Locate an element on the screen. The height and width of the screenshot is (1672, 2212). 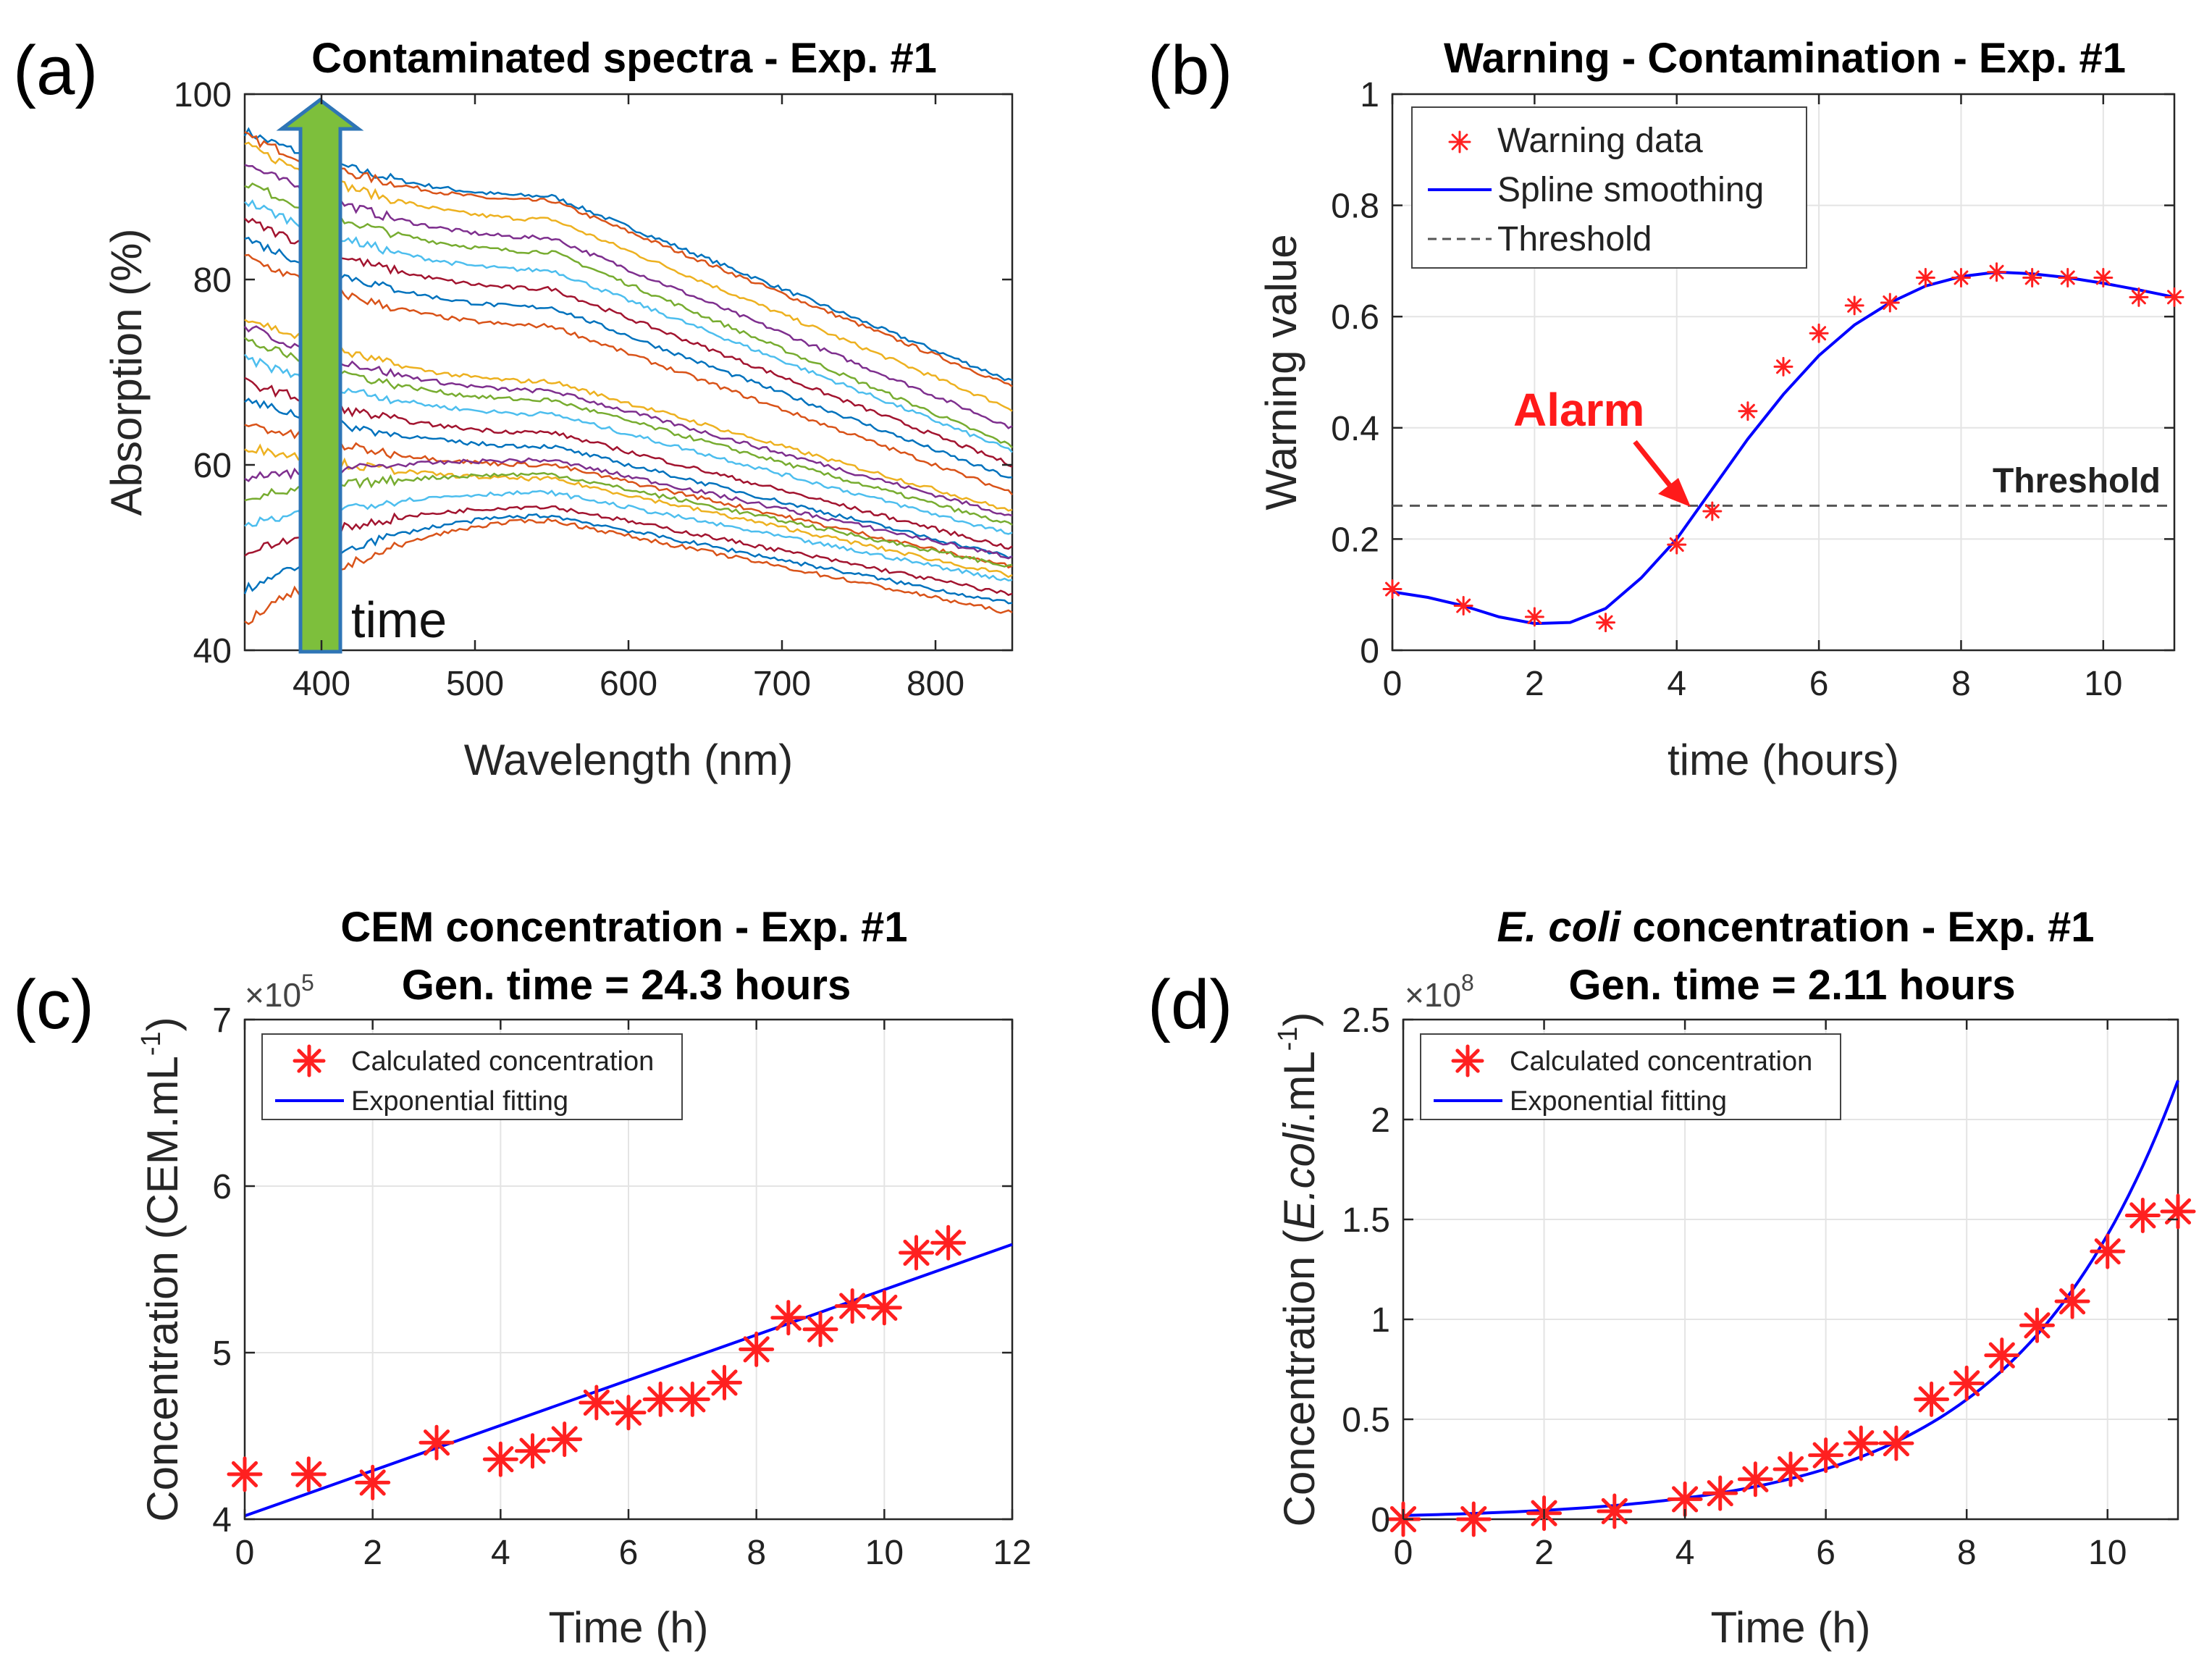
x-tick-label: 6 is located at coordinates (1819, 684).